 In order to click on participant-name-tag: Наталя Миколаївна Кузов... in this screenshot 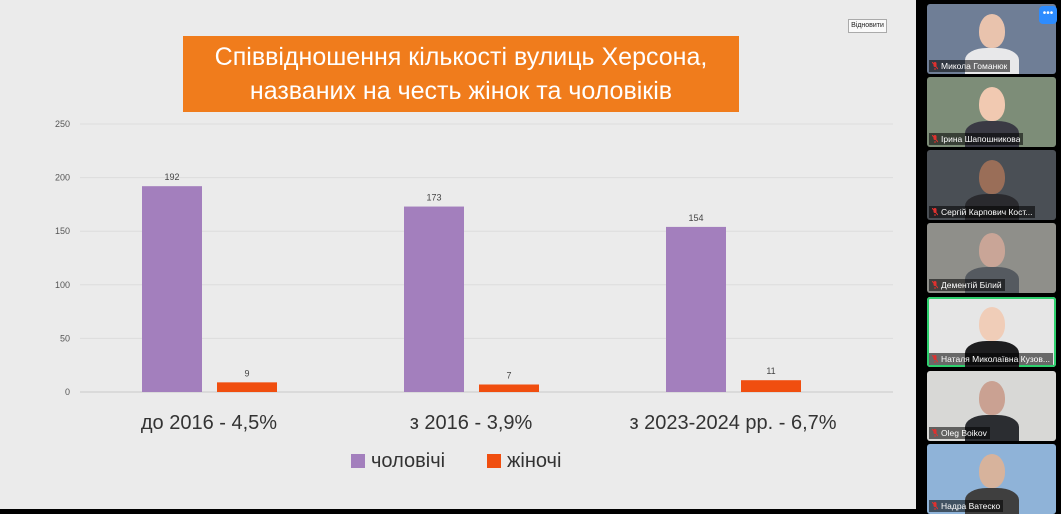, I will do `click(991, 359)`.